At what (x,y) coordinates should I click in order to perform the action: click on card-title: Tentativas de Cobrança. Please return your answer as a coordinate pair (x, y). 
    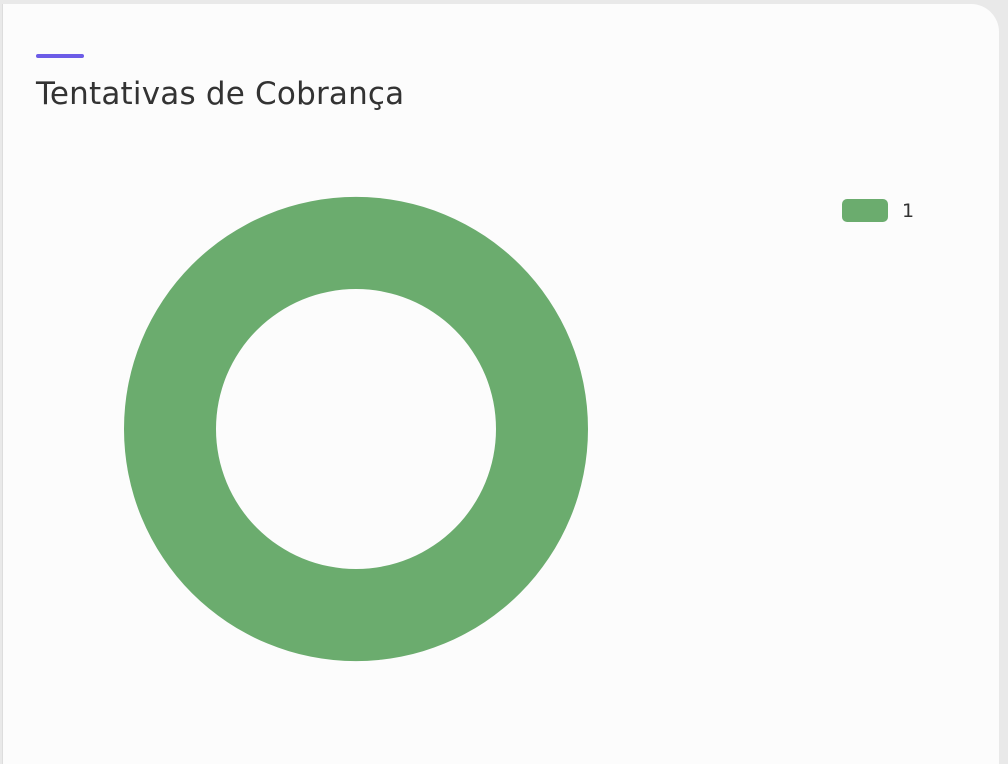
    Looking at the image, I should click on (220, 94).